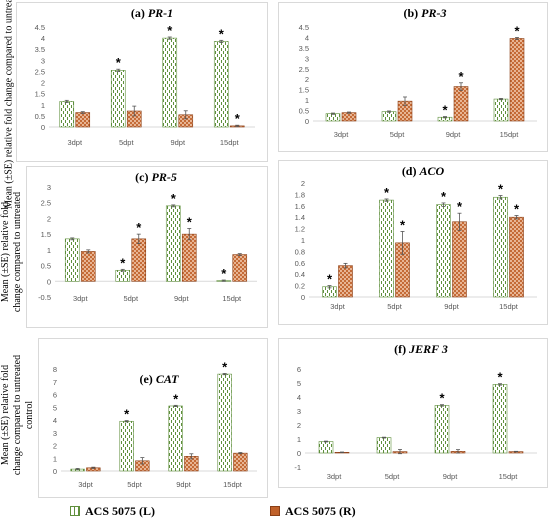 This screenshot has width=550, height=527. I want to click on legend: ACS 5075 (L) ACS 5075 (R), so click(272, 511).